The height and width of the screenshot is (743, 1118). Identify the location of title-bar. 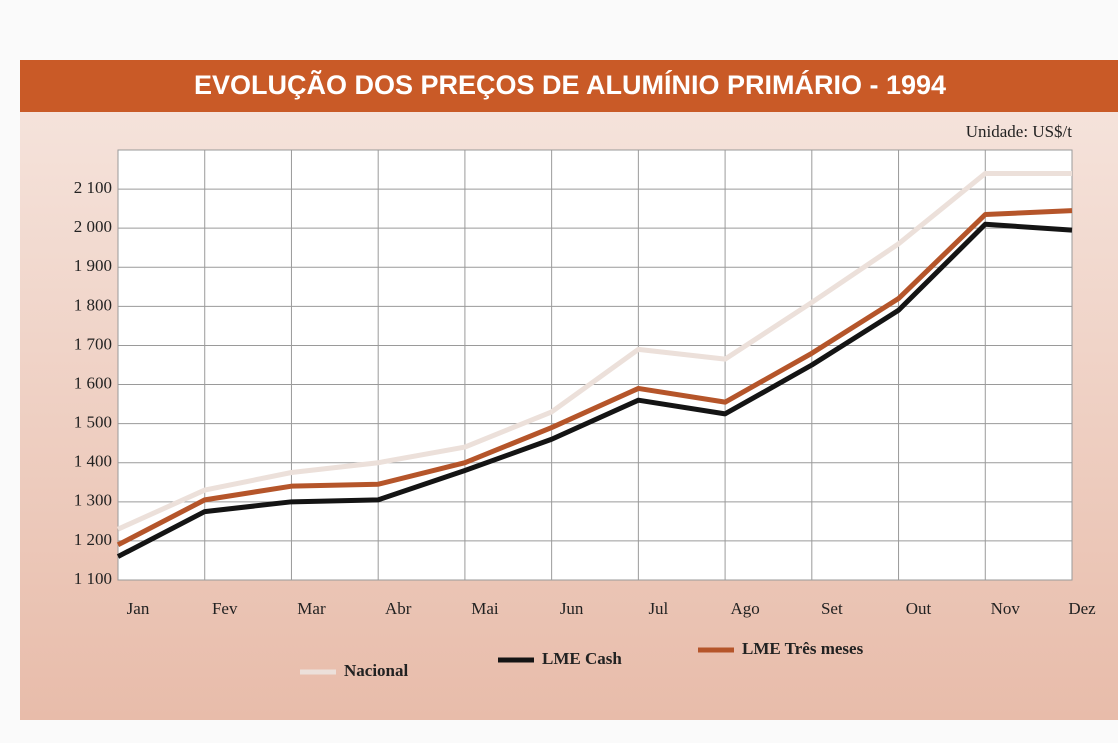
(569, 86).